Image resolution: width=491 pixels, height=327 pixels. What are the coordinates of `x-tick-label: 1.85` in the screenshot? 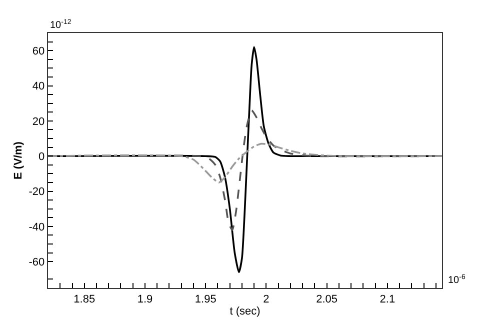 It's located at (85, 299).